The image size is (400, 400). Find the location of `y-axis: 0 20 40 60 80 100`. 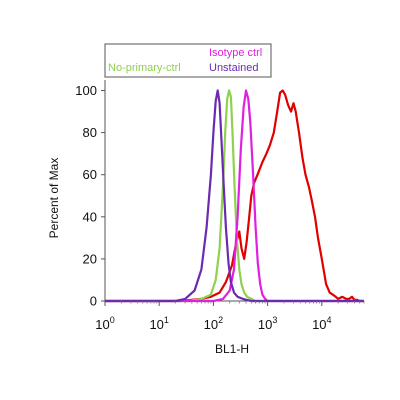

y-axis: 0 20 40 60 80 100 is located at coordinates (90, 196).